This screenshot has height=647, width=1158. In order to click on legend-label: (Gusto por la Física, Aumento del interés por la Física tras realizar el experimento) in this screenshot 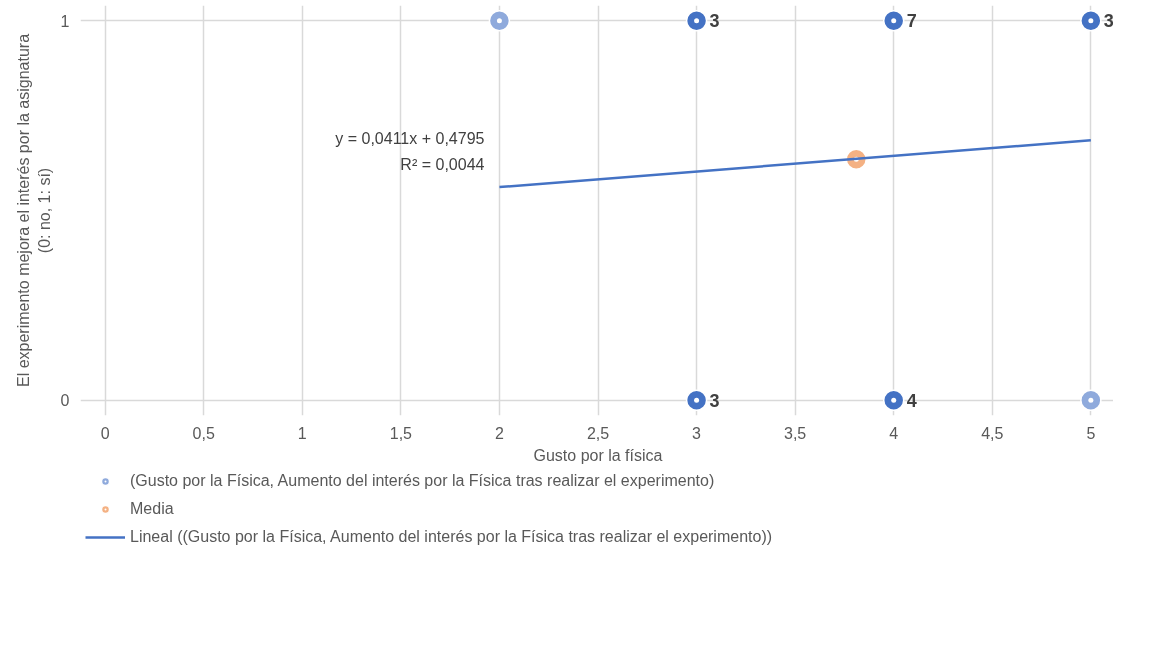, I will do `click(422, 481)`.